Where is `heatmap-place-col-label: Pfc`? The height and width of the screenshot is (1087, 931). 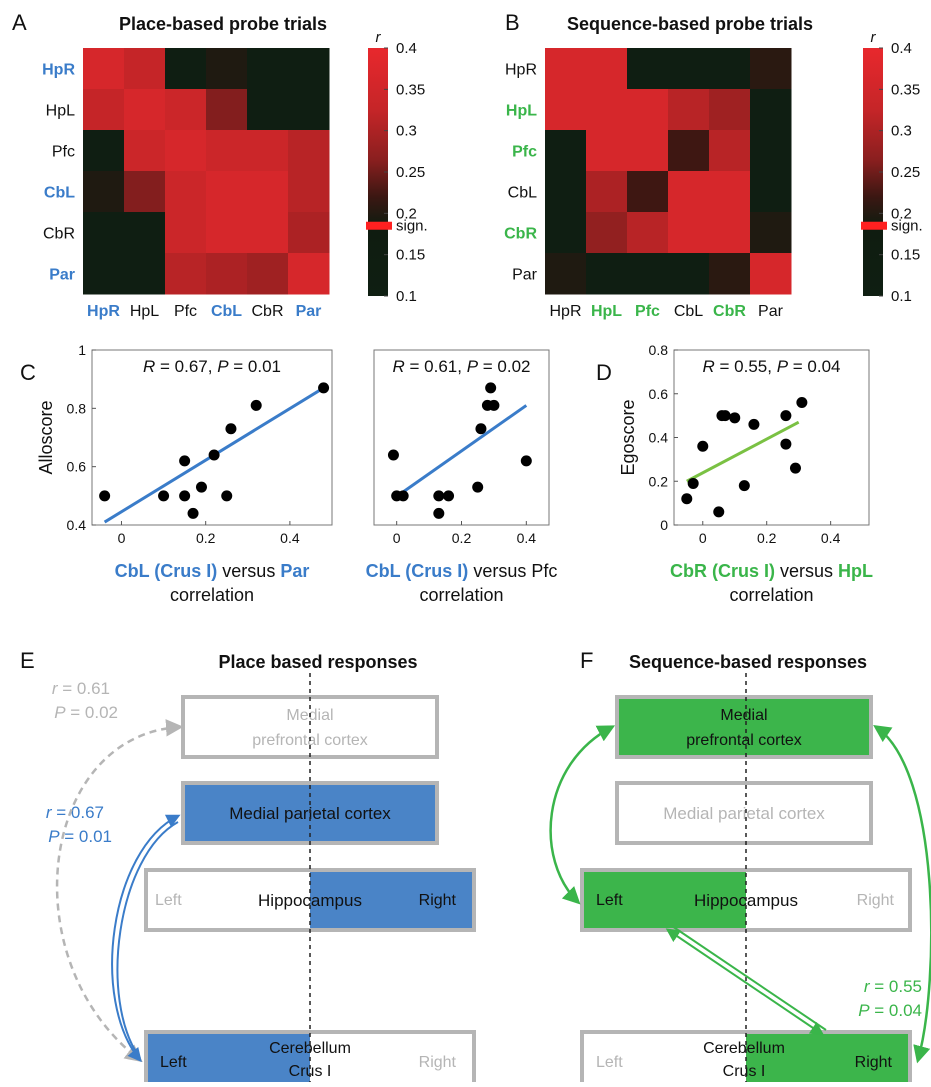 heatmap-place-col-label: Pfc is located at coordinates (185, 311).